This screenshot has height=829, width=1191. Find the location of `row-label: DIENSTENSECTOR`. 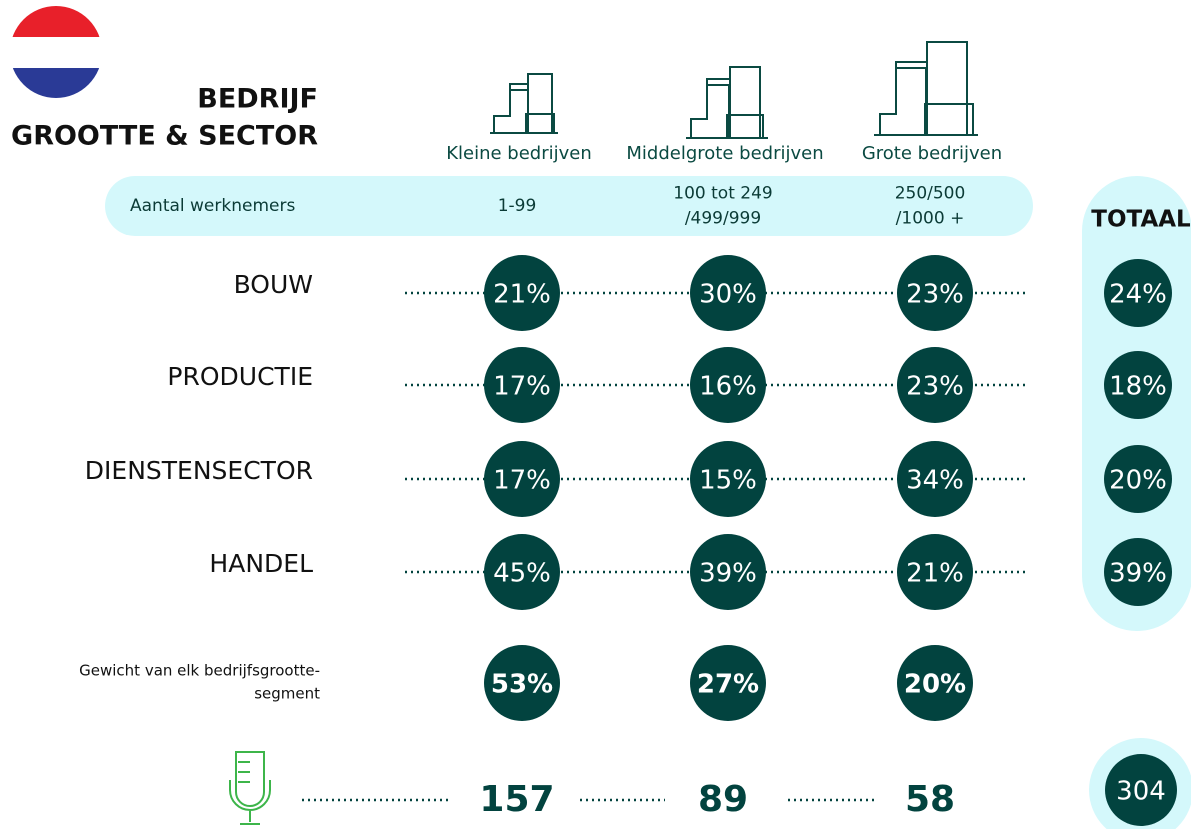

row-label: DIENSTENSECTOR is located at coordinates (199, 470).